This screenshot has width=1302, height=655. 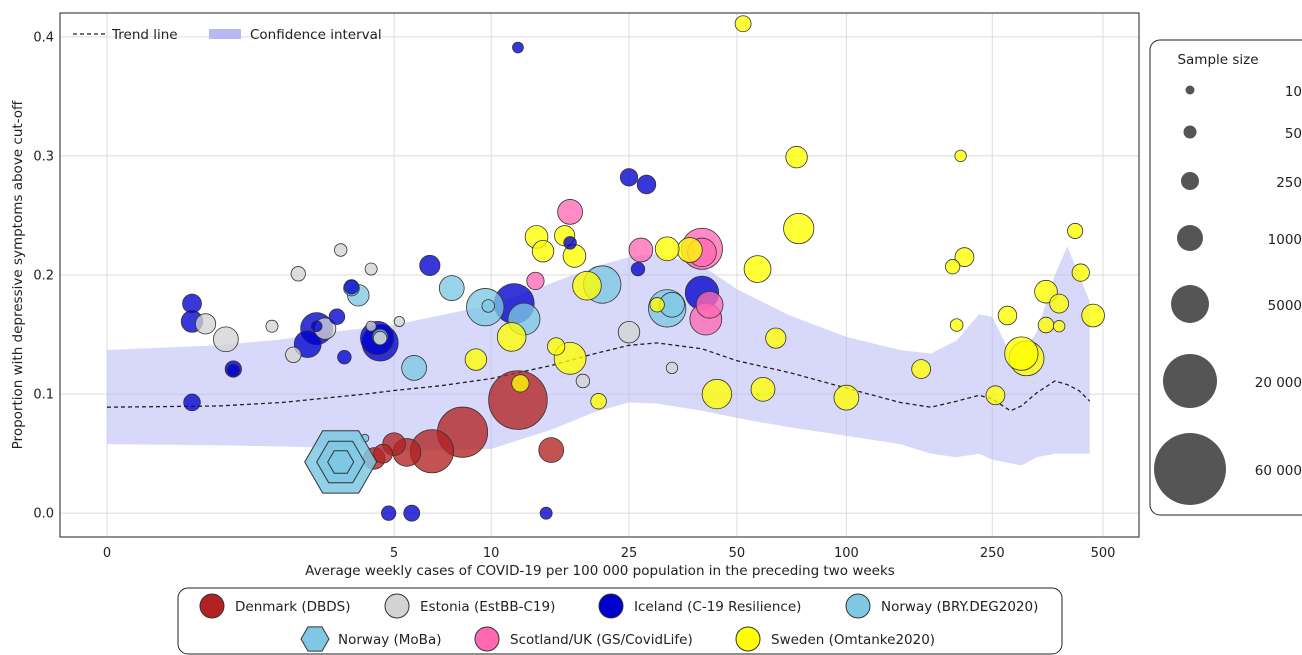 What do you see at coordinates (992, 553) in the screenshot?
I see `x-tick-label: 250` at bounding box center [992, 553].